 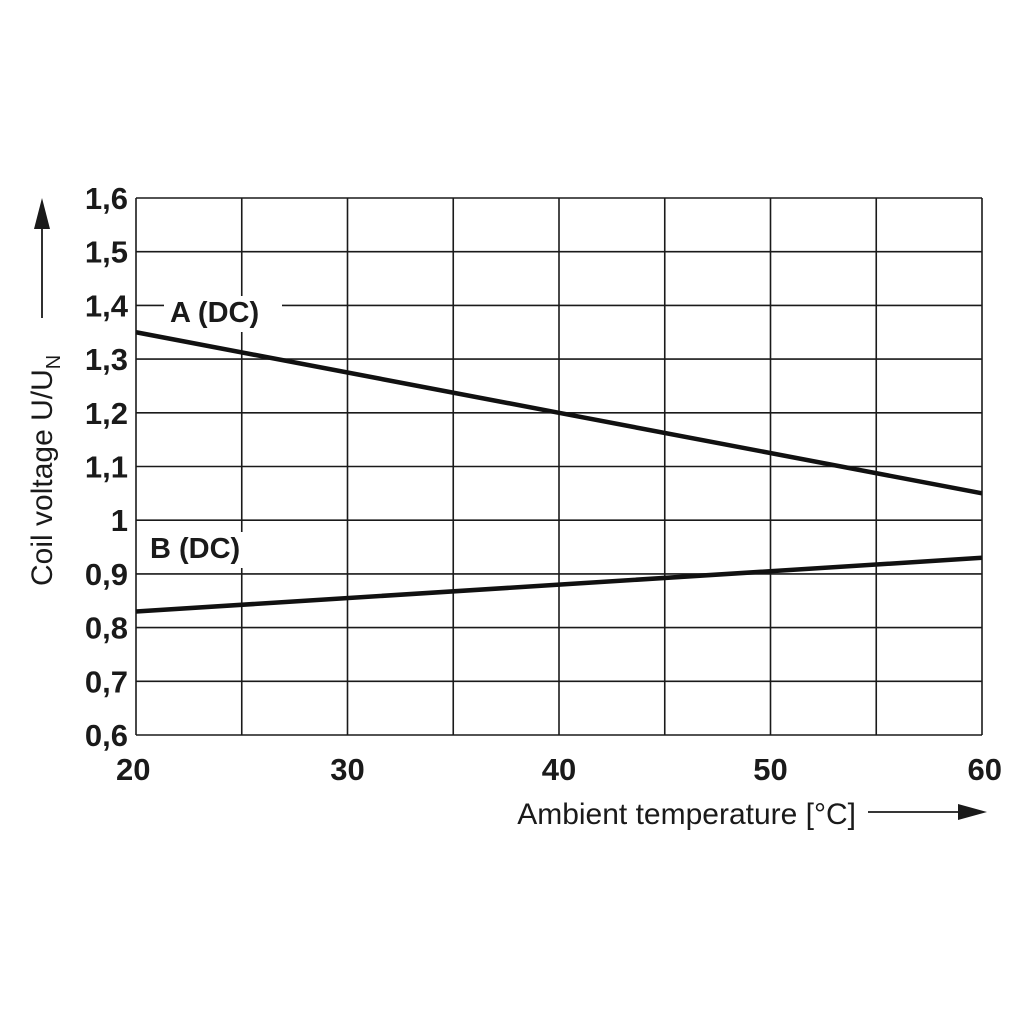 What do you see at coordinates (213, 432) in the screenshot?
I see `series-labels: A (DC) B (DC)` at bounding box center [213, 432].